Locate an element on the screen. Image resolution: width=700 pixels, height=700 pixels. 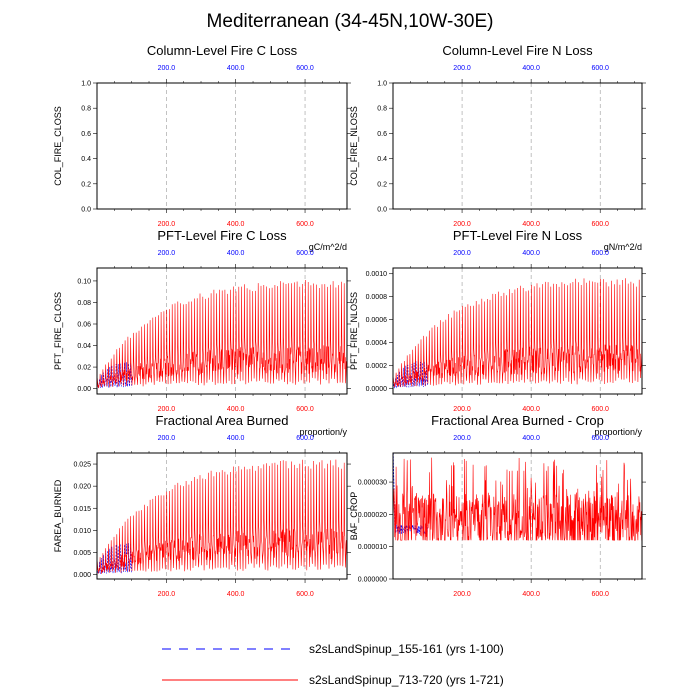
panel-title: Column-Level Fire C Loss is located at coordinates (222, 50).